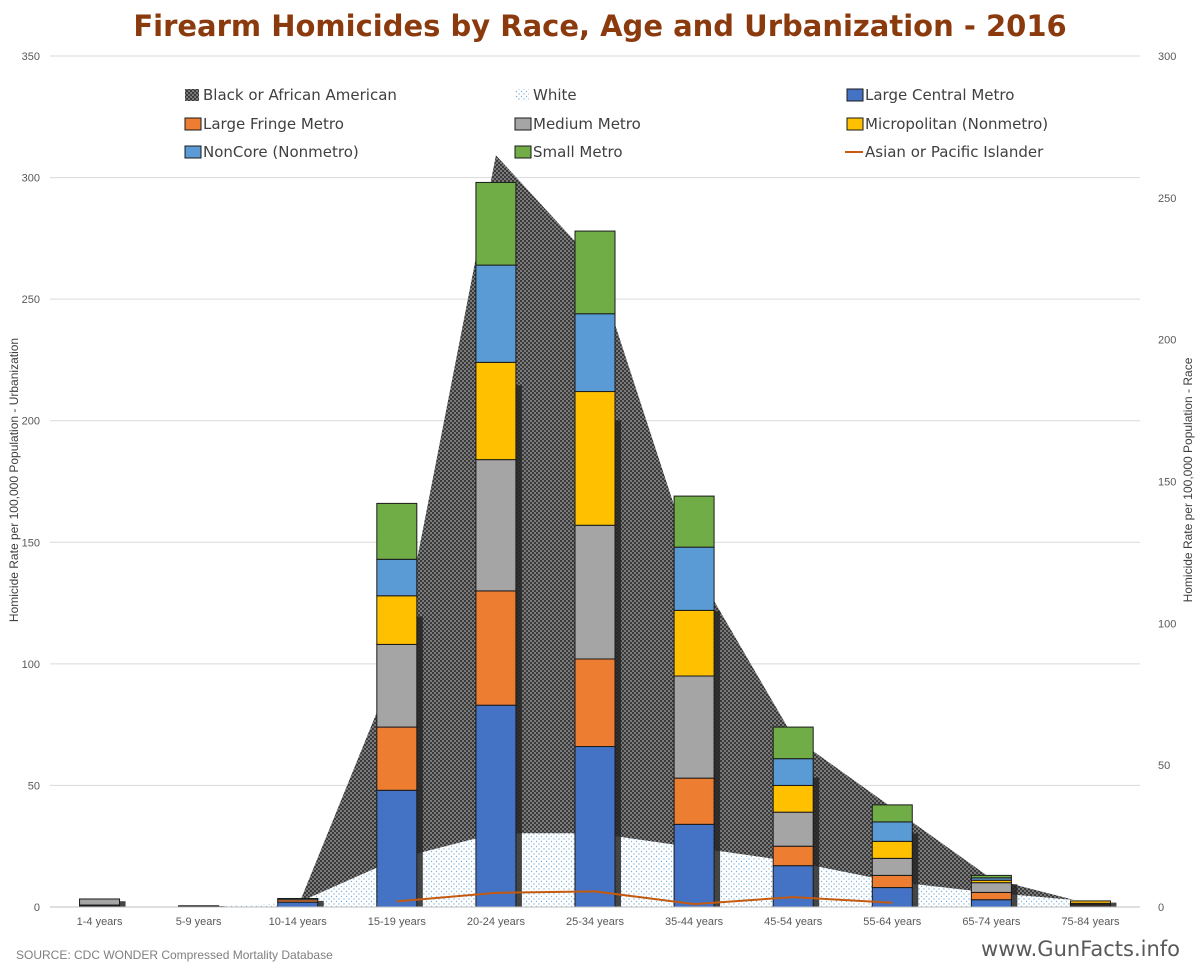  I want to click on legend-label: NonCore (Nonmetro), so click(281, 152).